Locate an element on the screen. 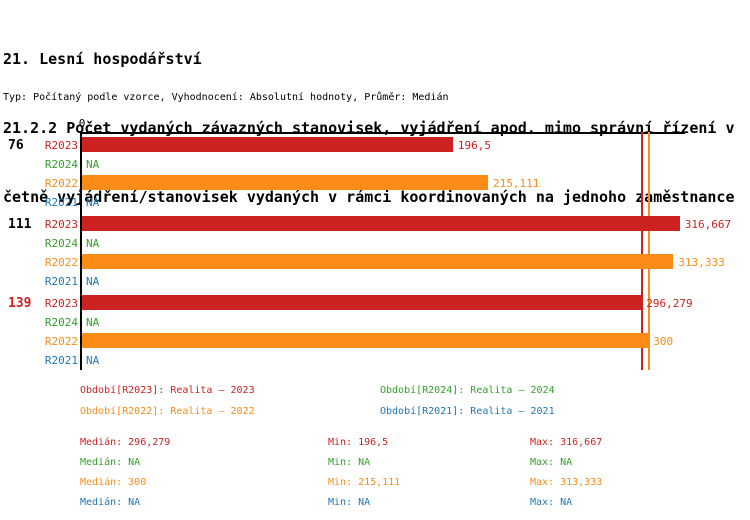 The width and height of the screenshot is (750, 520). stat-median: Medián: 300 is located at coordinates (113, 482).